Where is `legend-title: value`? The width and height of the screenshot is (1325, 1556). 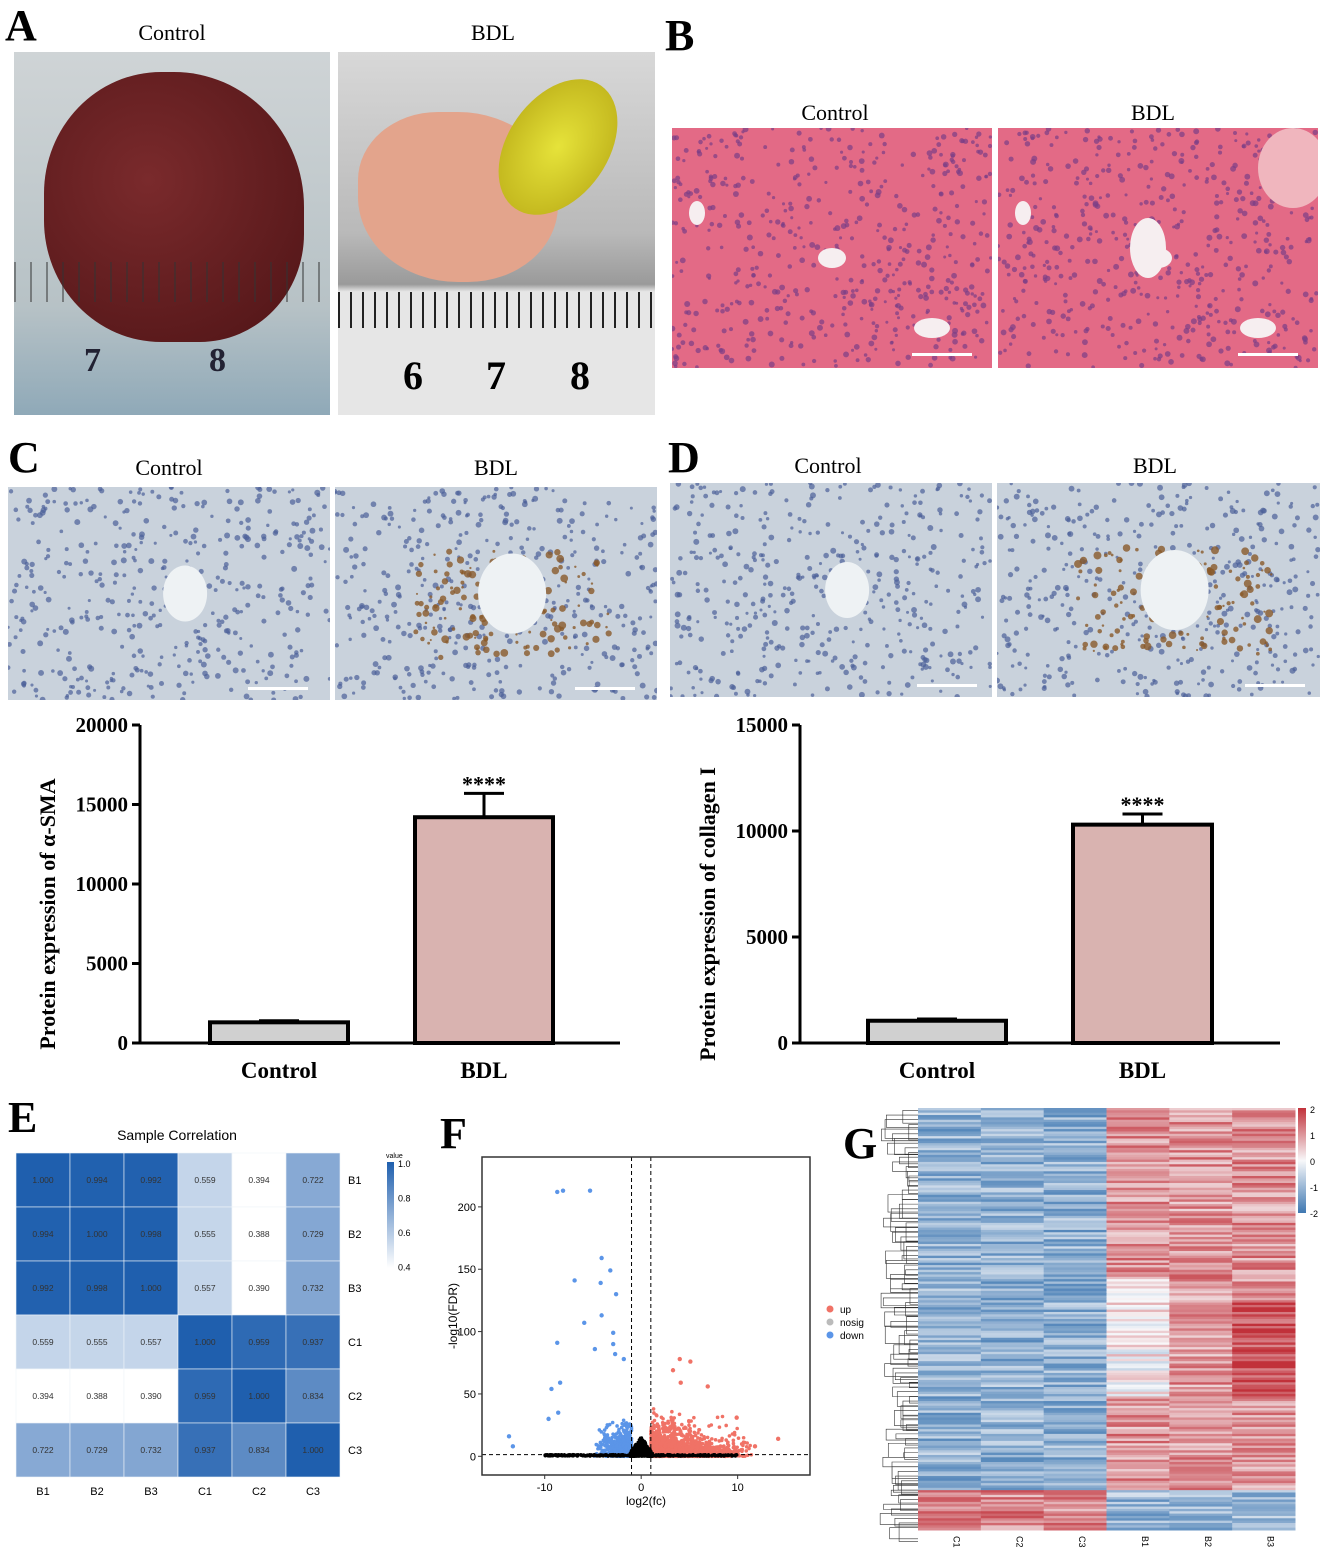
legend-title: value is located at coordinates (394, 1156).